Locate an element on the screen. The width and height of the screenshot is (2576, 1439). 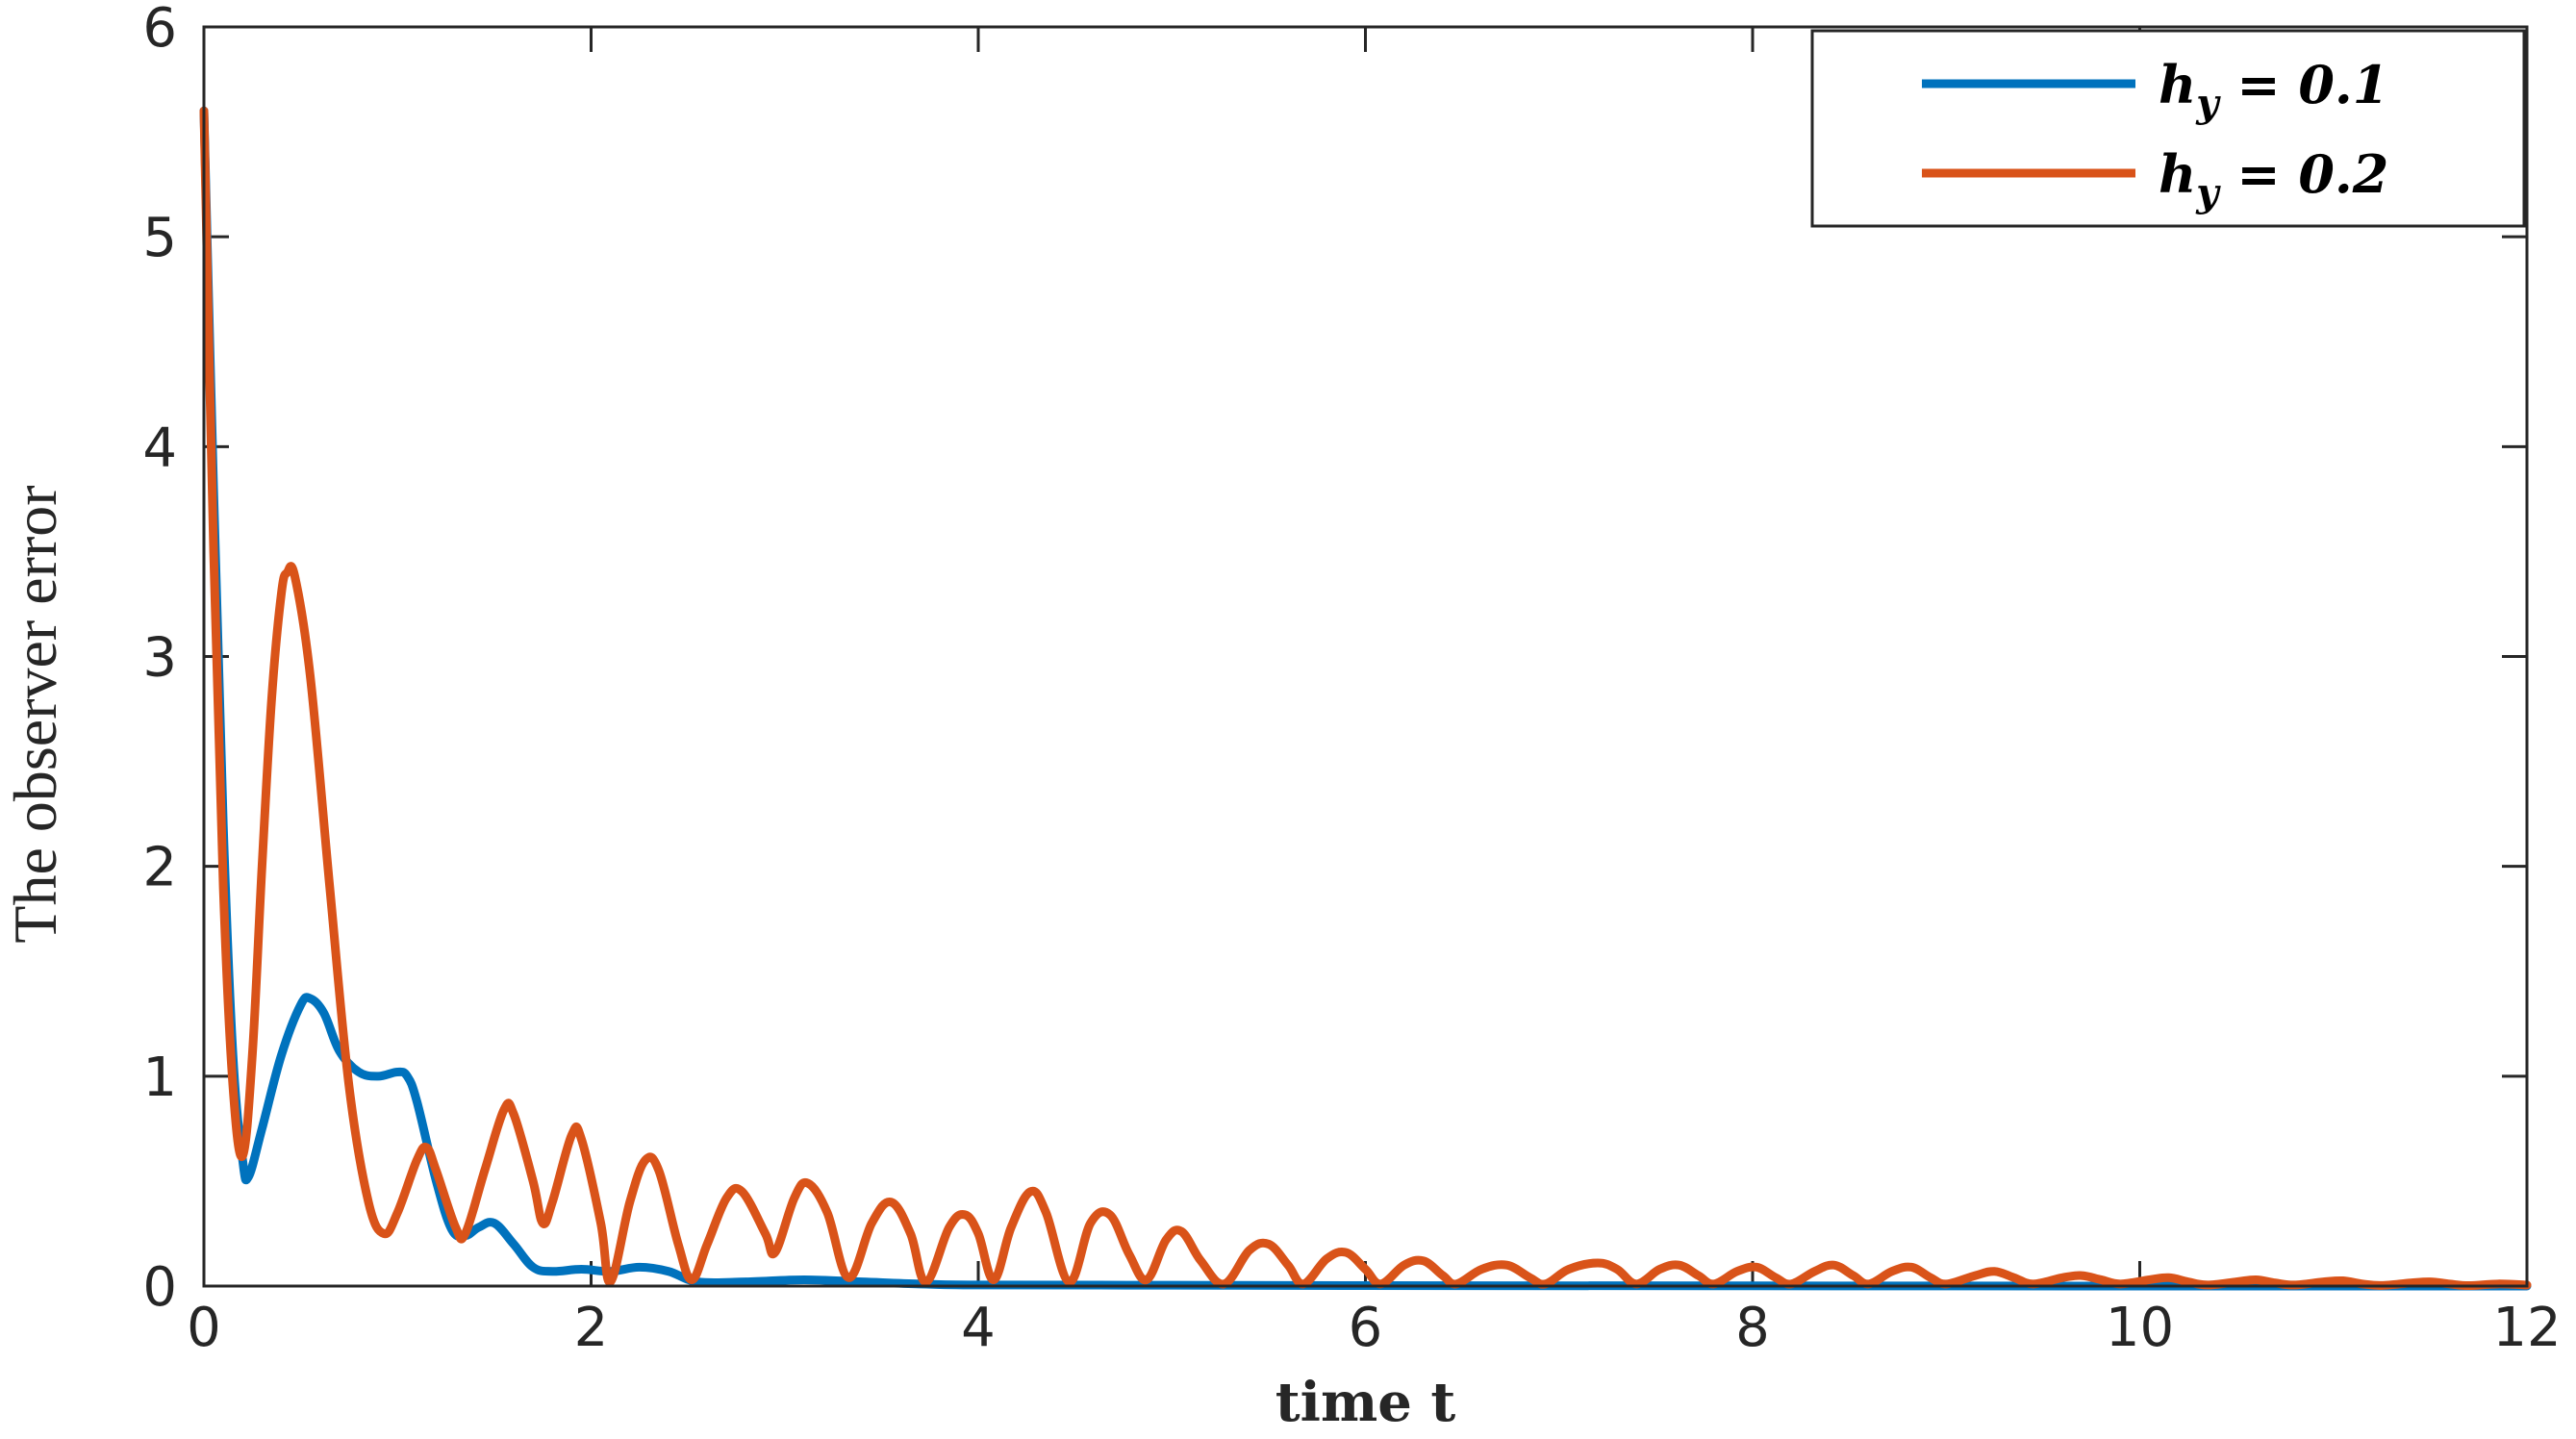
y-tick-label: 6 is located at coordinates (159, 30).